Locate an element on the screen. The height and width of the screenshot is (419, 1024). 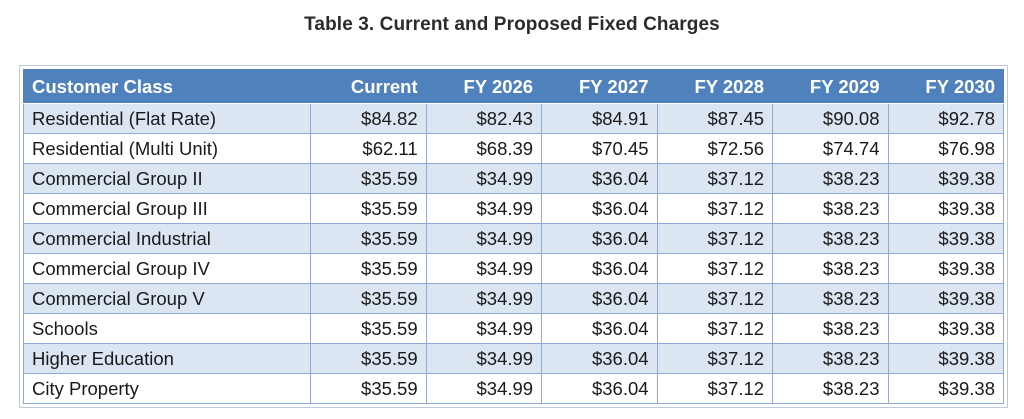
customer-class-cell: Commercial Industrial is located at coordinates (167, 238).